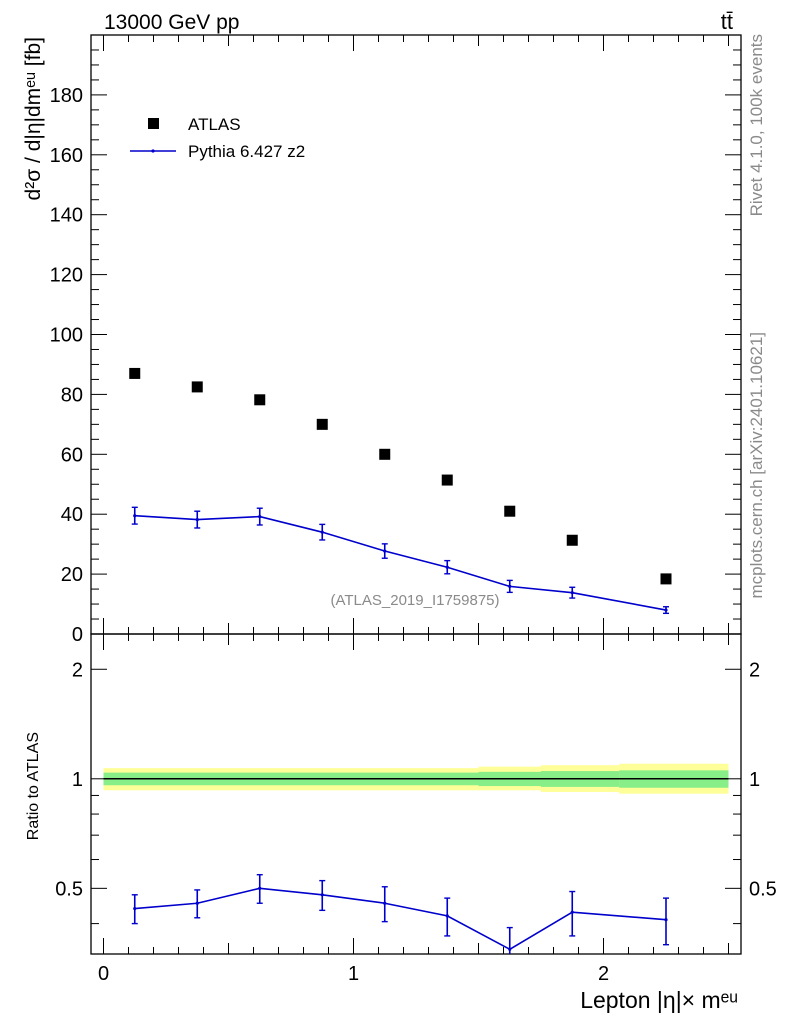 Image resolution: width=786 pixels, height=1024 pixels. What do you see at coordinates (756, 465) in the screenshot?
I see `mcplots-label: mcplots.cern.ch [arXiv:2401.10621]` at bounding box center [756, 465].